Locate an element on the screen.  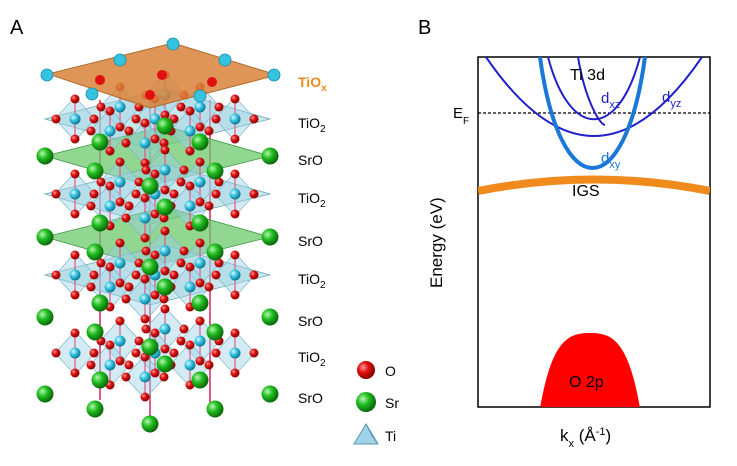
dxy-band is located at coordinates (592, 113).